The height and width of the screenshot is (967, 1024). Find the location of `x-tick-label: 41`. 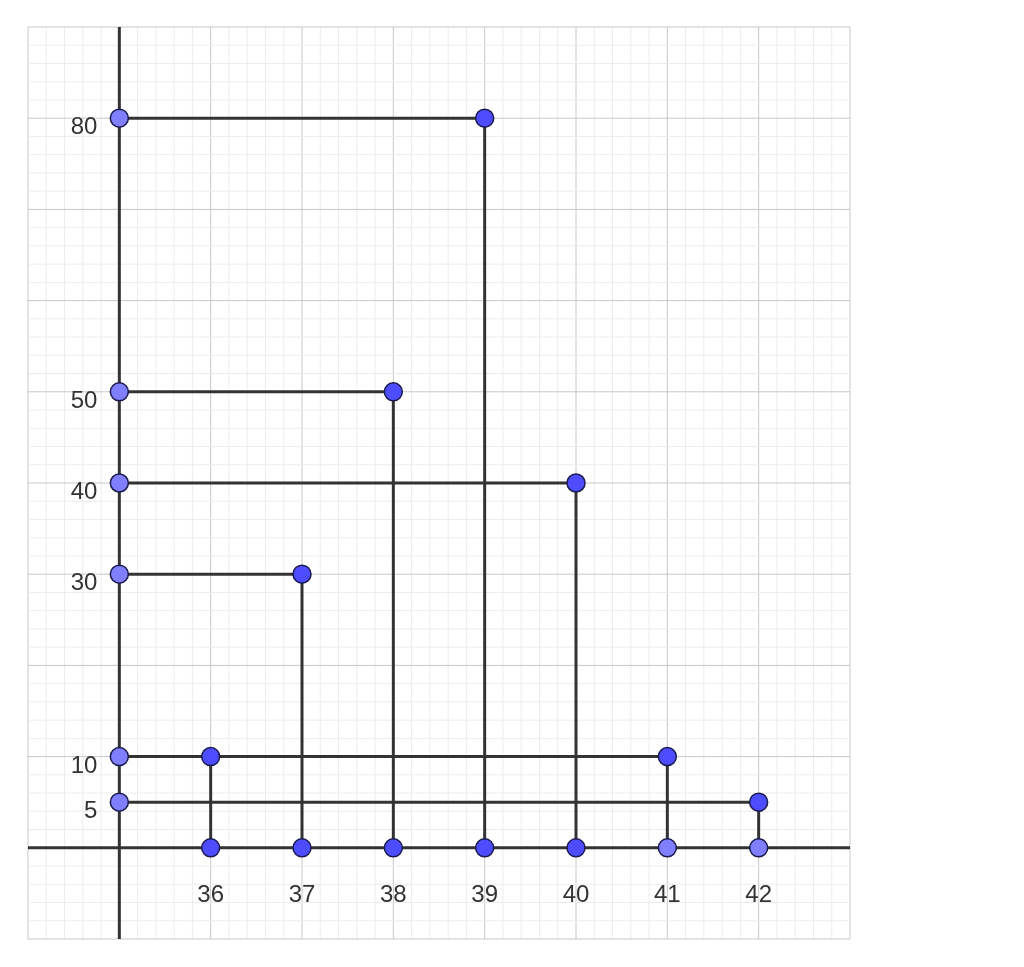

x-tick-label: 41 is located at coordinates (667, 893).